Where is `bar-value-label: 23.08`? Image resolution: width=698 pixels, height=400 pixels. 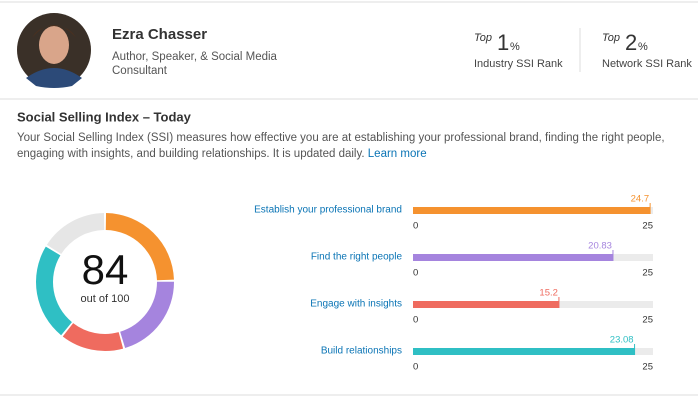 bar-value-label: 23.08 is located at coordinates (622, 340).